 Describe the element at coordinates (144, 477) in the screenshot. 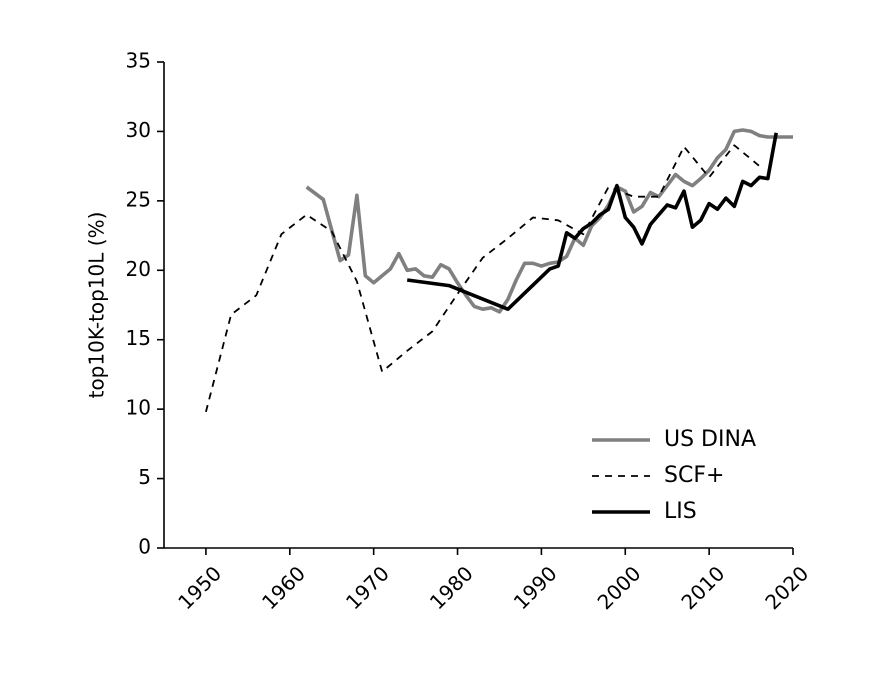

I see `y-tick-label: 5` at that location.